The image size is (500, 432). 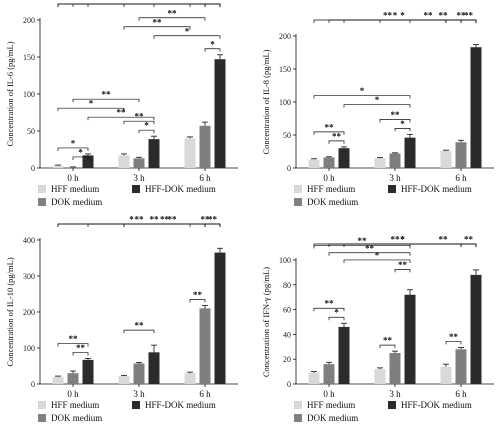 I want to click on y-tick-label: 40, so click(x=287, y=334).